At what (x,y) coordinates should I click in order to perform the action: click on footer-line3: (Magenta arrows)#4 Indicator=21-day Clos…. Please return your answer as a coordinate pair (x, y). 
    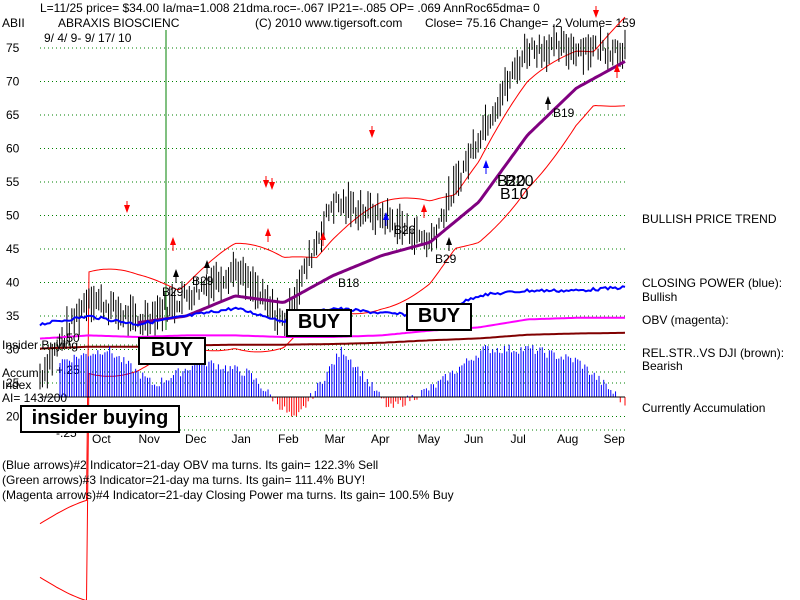
    Looking at the image, I should click on (228, 495).